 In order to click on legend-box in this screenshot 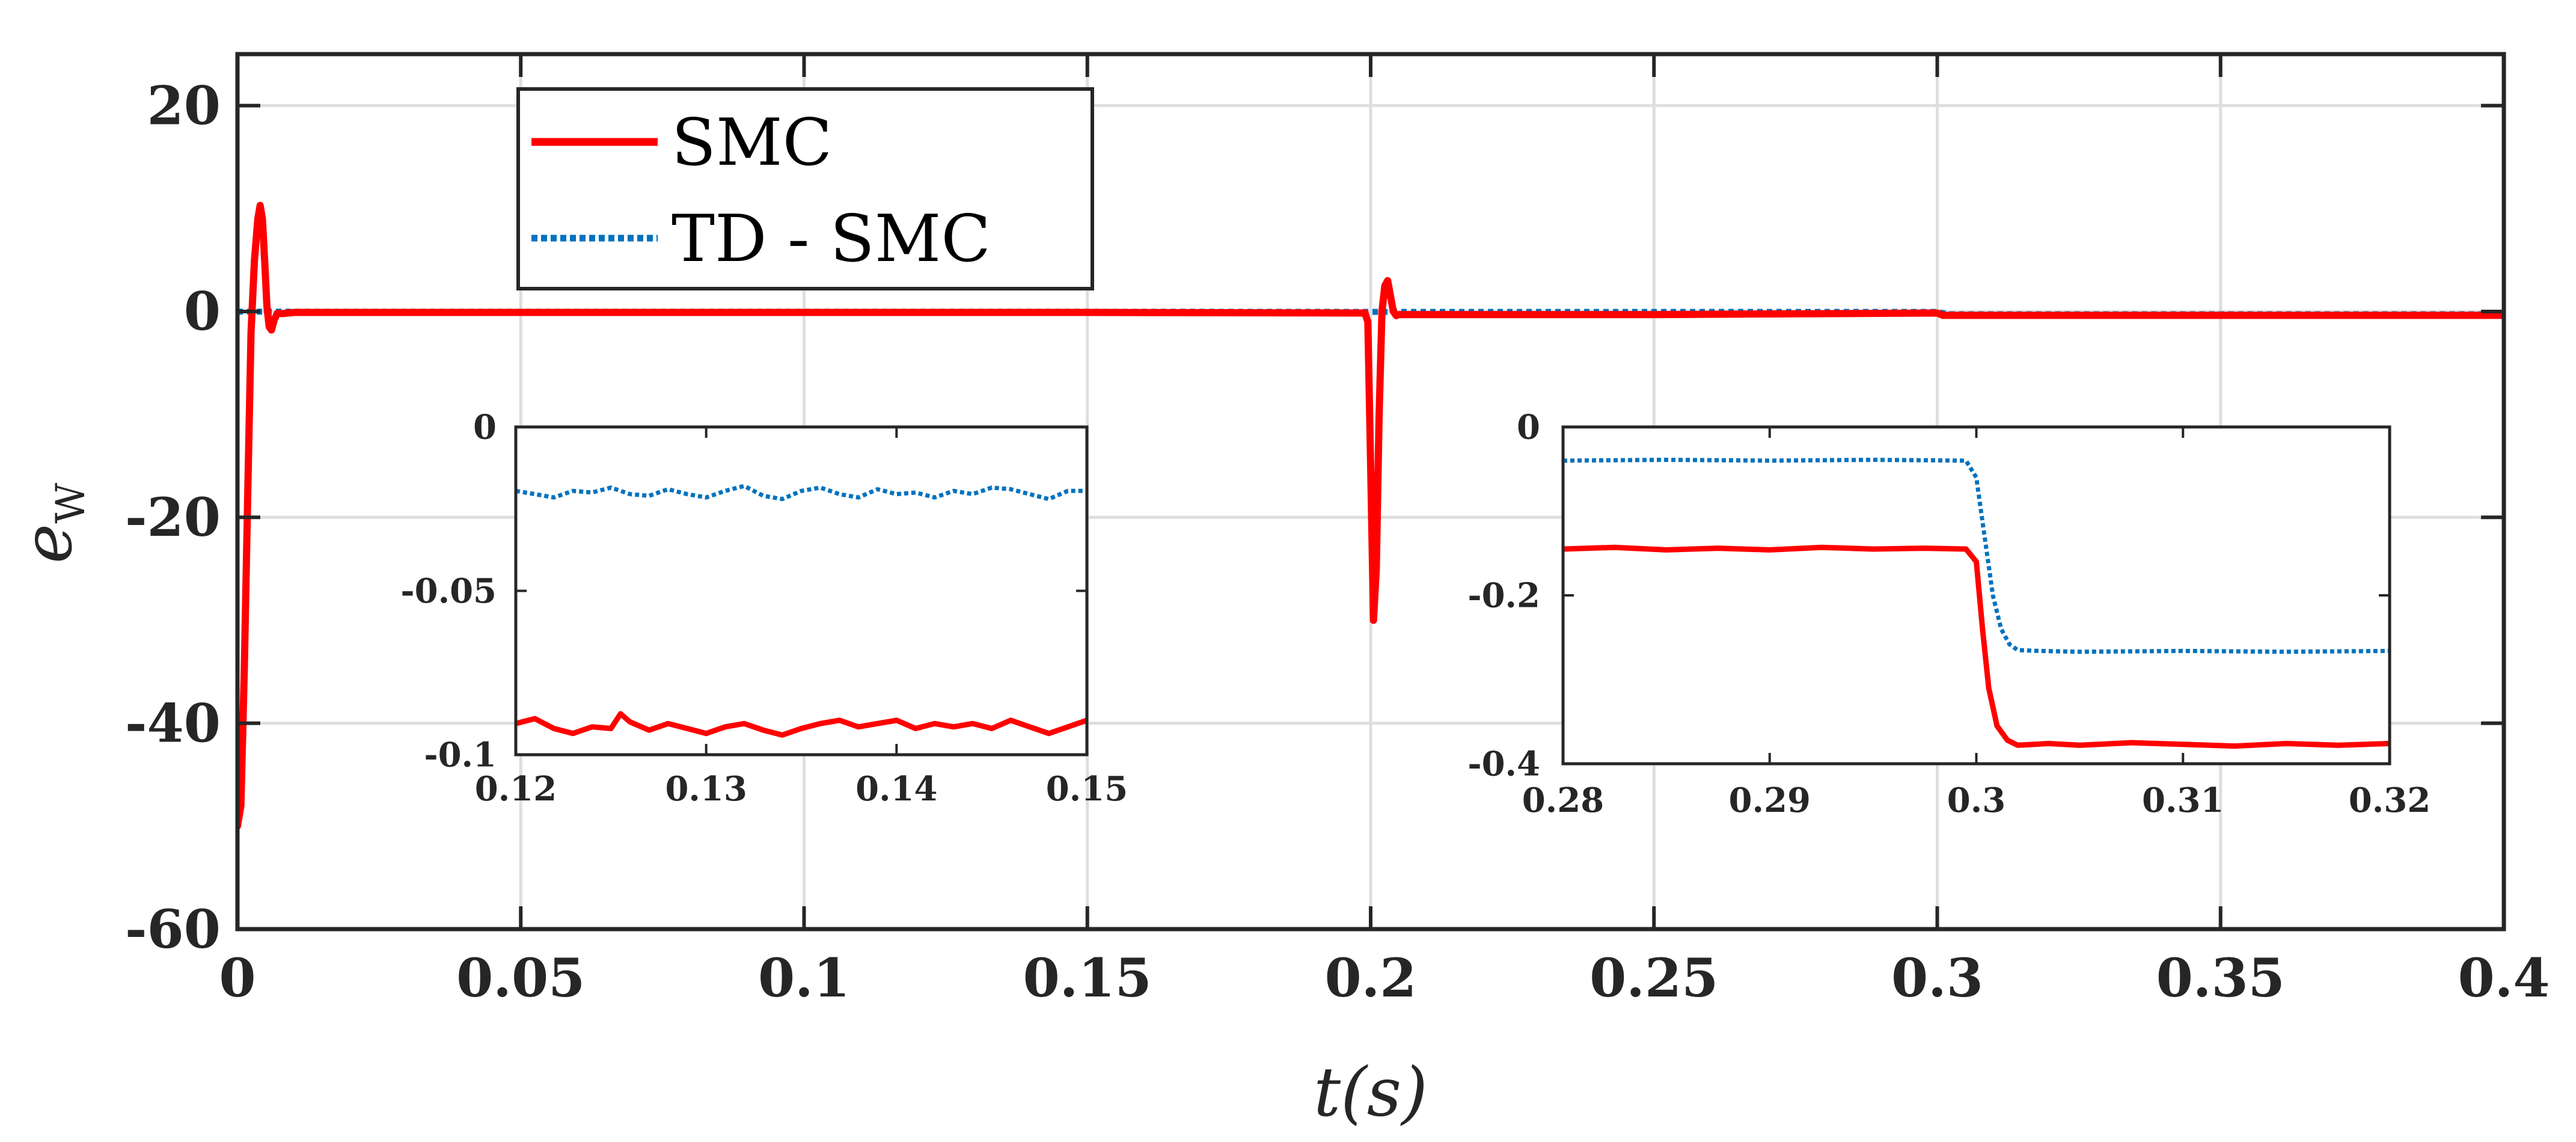, I will do `click(805, 188)`.